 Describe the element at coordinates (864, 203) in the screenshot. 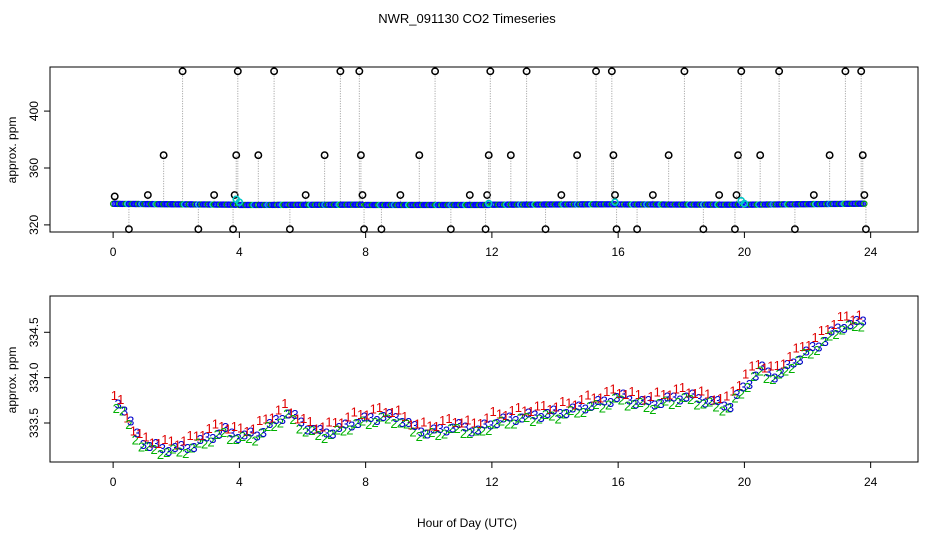

I see `baseline-point` at that location.